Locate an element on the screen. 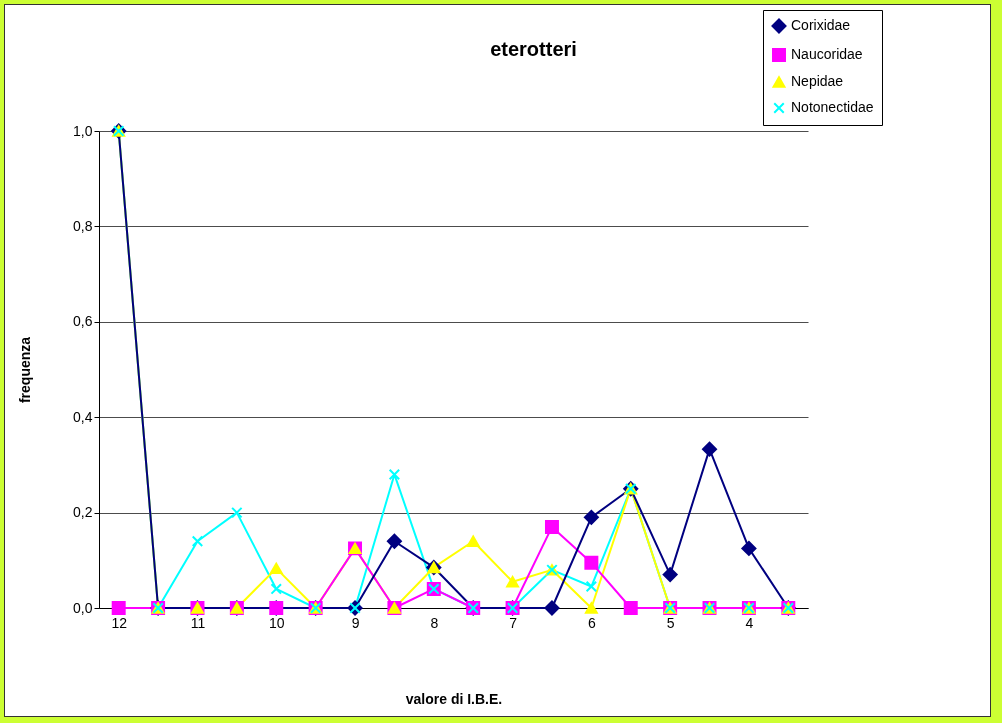  y-tick-label: 0,0 is located at coordinates (83, 607).